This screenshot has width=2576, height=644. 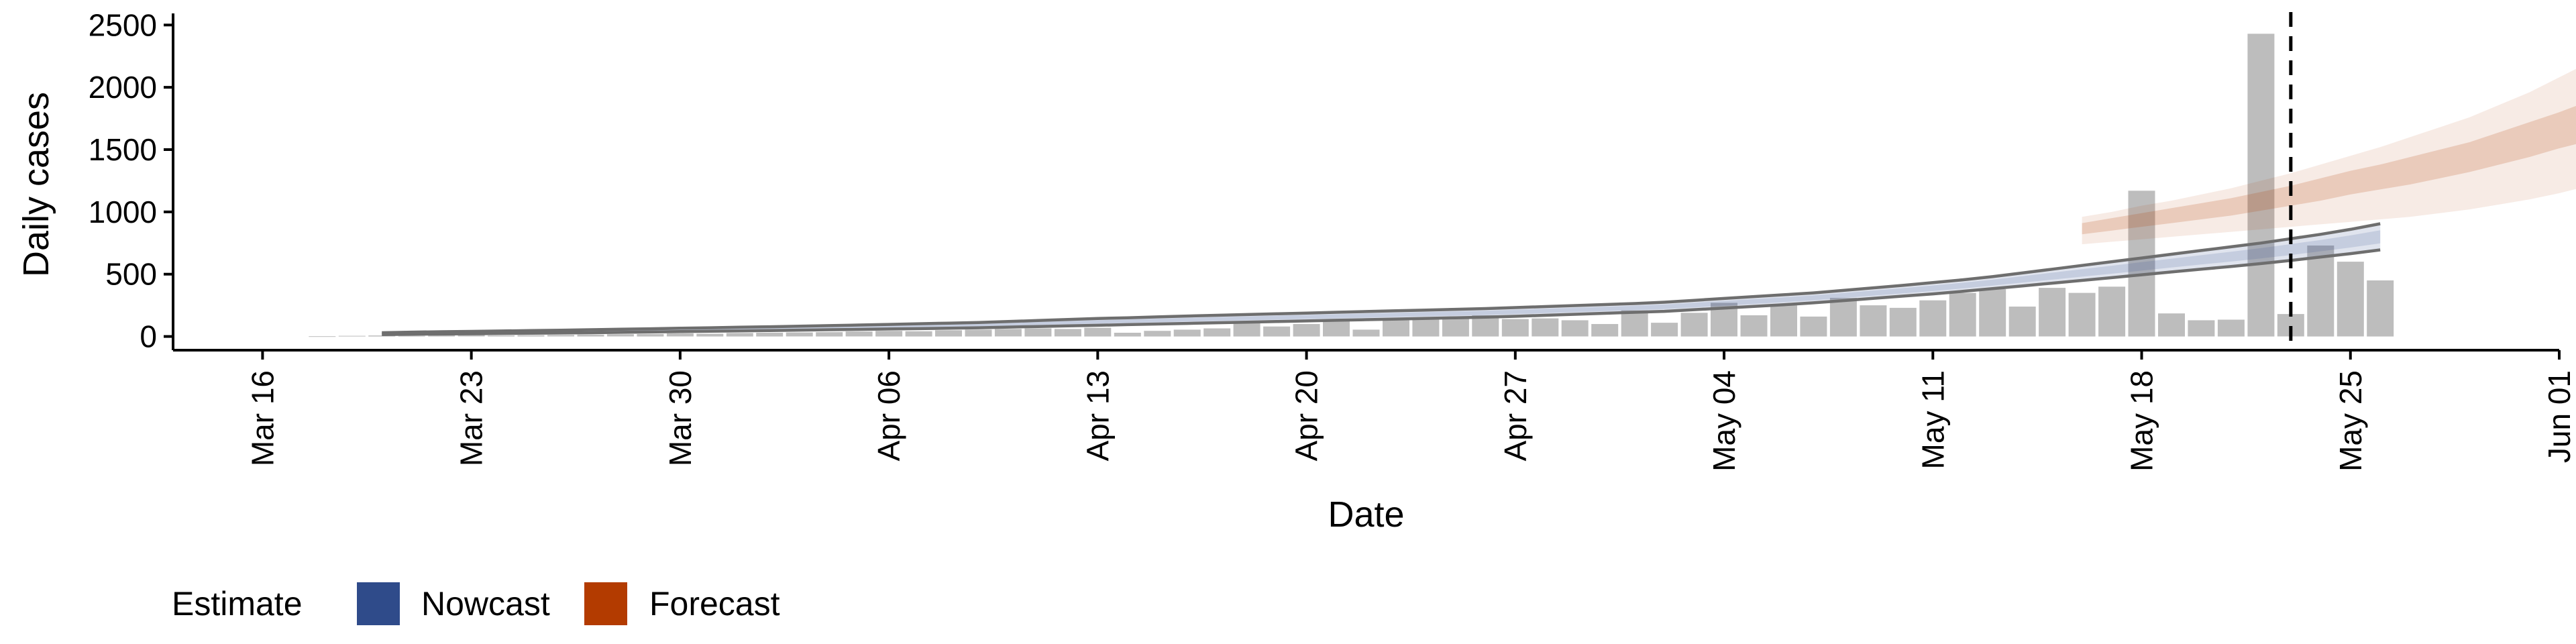 I want to click on legend-label-nowcast: Nowcast, so click(x=485, y=604).